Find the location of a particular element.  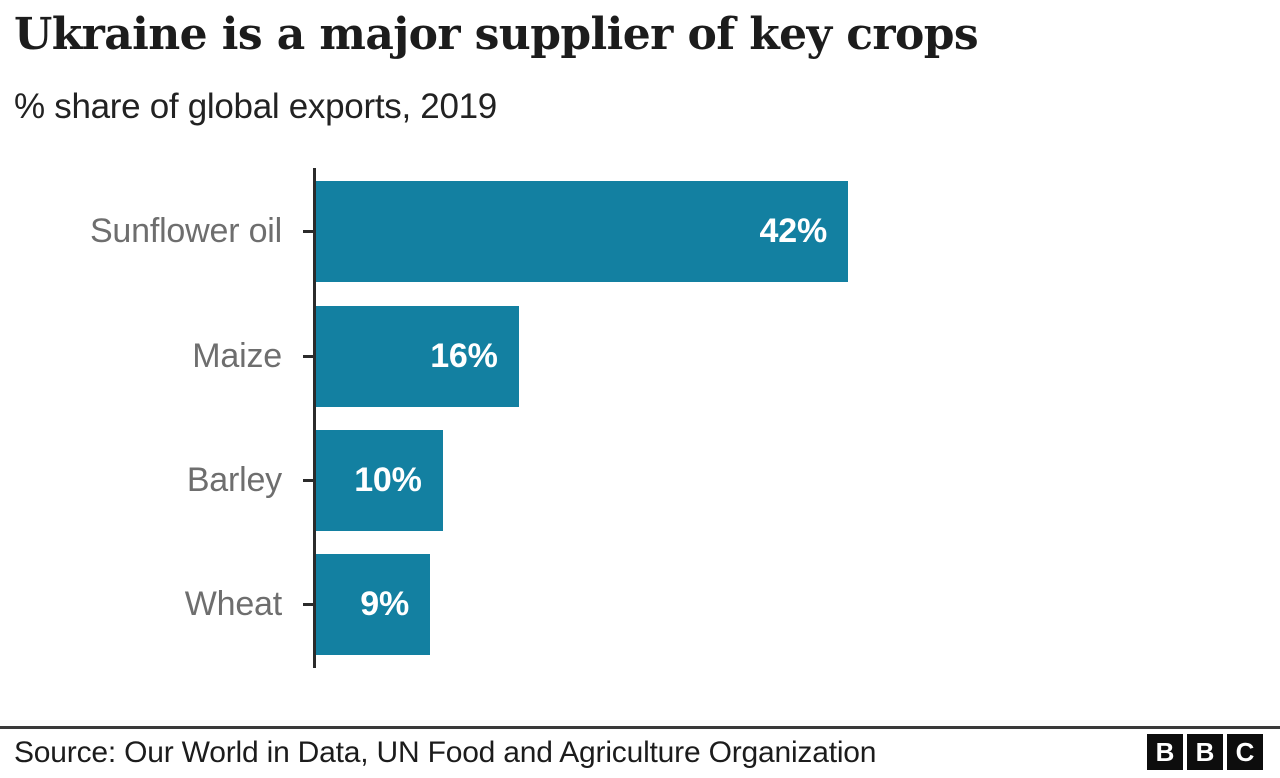

footer-divider is located at coordinates (640, 727).